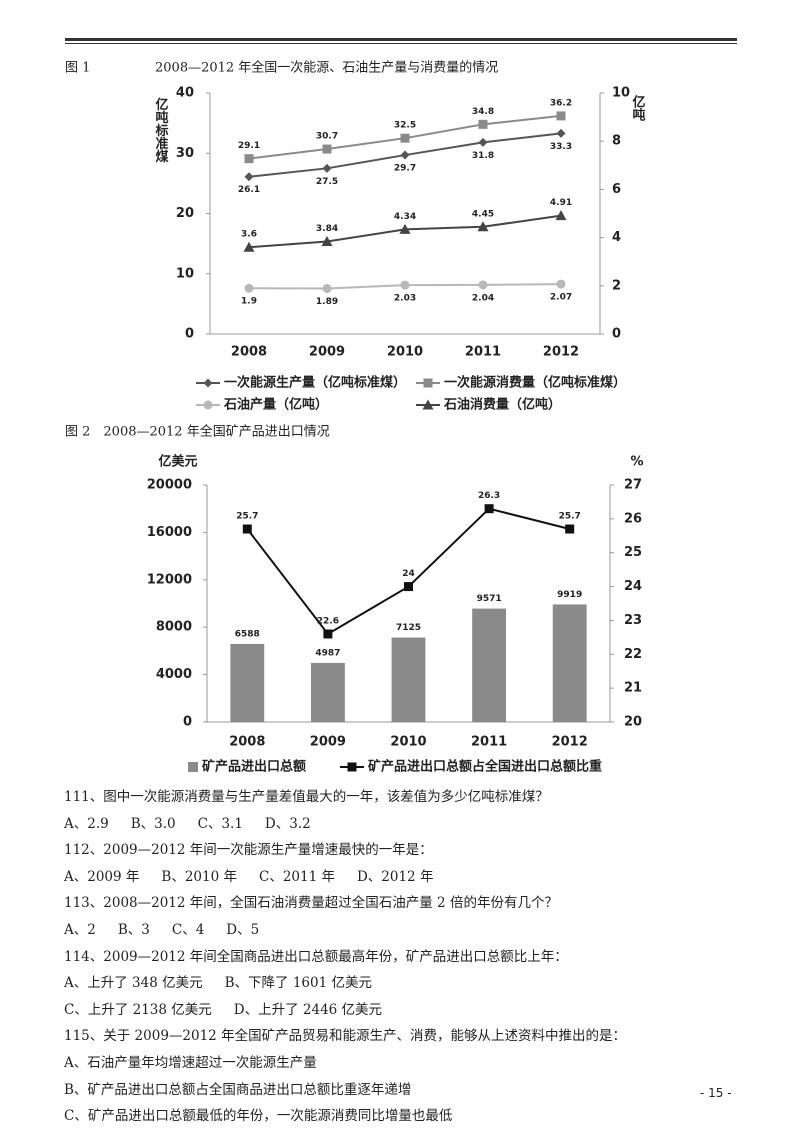 The image size is (800, 1132). What do you see at coordinates (405, 169) in the screenshot?
I see `data-label: 29.7` at bounding box center [405, 169].